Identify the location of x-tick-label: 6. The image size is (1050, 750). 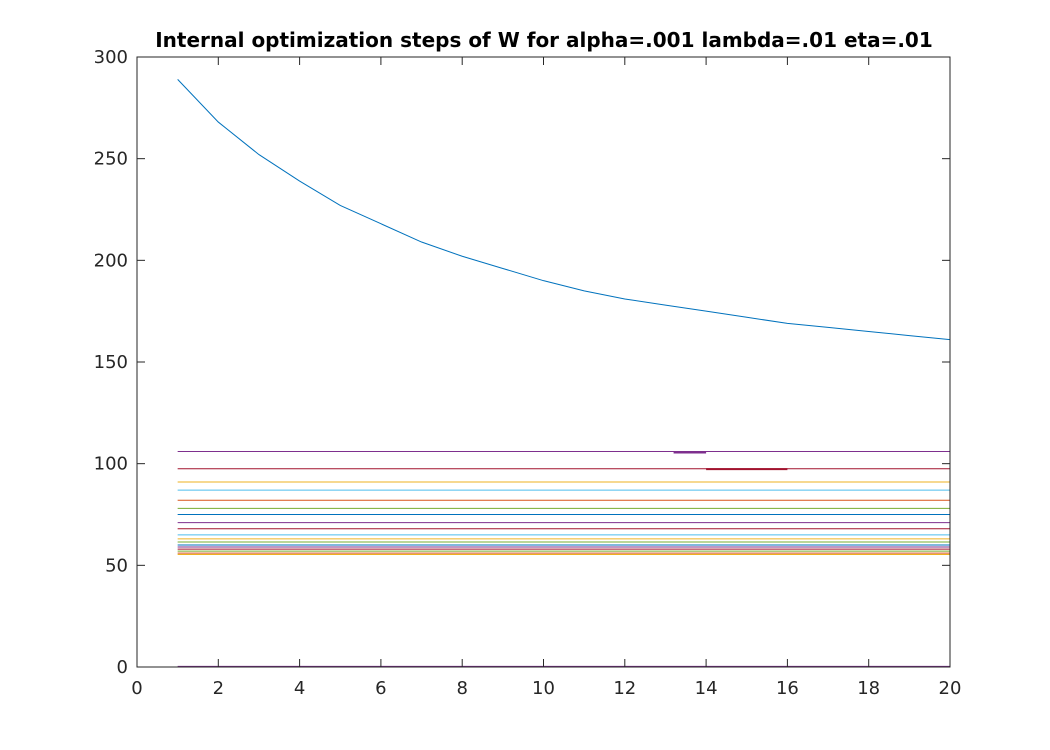
(380, 688).